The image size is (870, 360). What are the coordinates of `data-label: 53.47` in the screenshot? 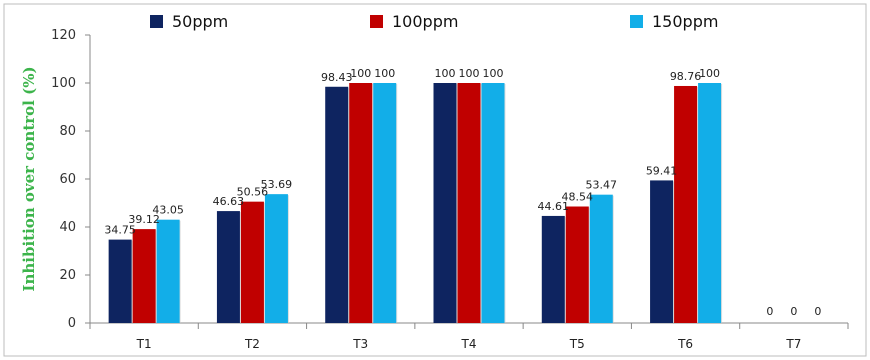 It's located at (602, 185).